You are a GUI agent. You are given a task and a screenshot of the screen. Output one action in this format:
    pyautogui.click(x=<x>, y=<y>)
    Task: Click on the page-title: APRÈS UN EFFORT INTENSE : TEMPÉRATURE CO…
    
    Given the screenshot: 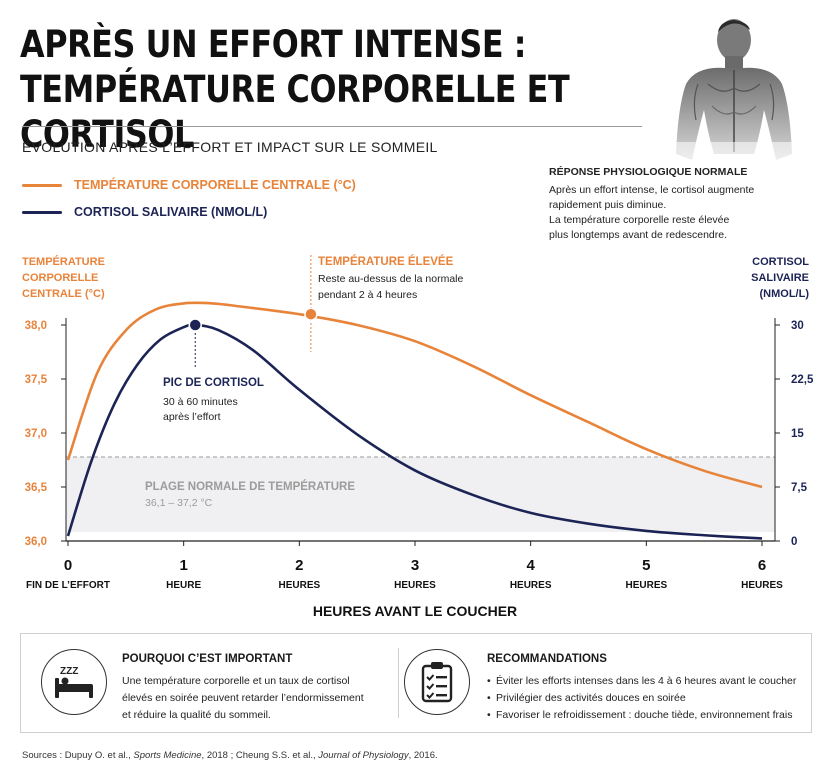 What is the action you would take?
    pyautogui.click(x=295, y=89)
    